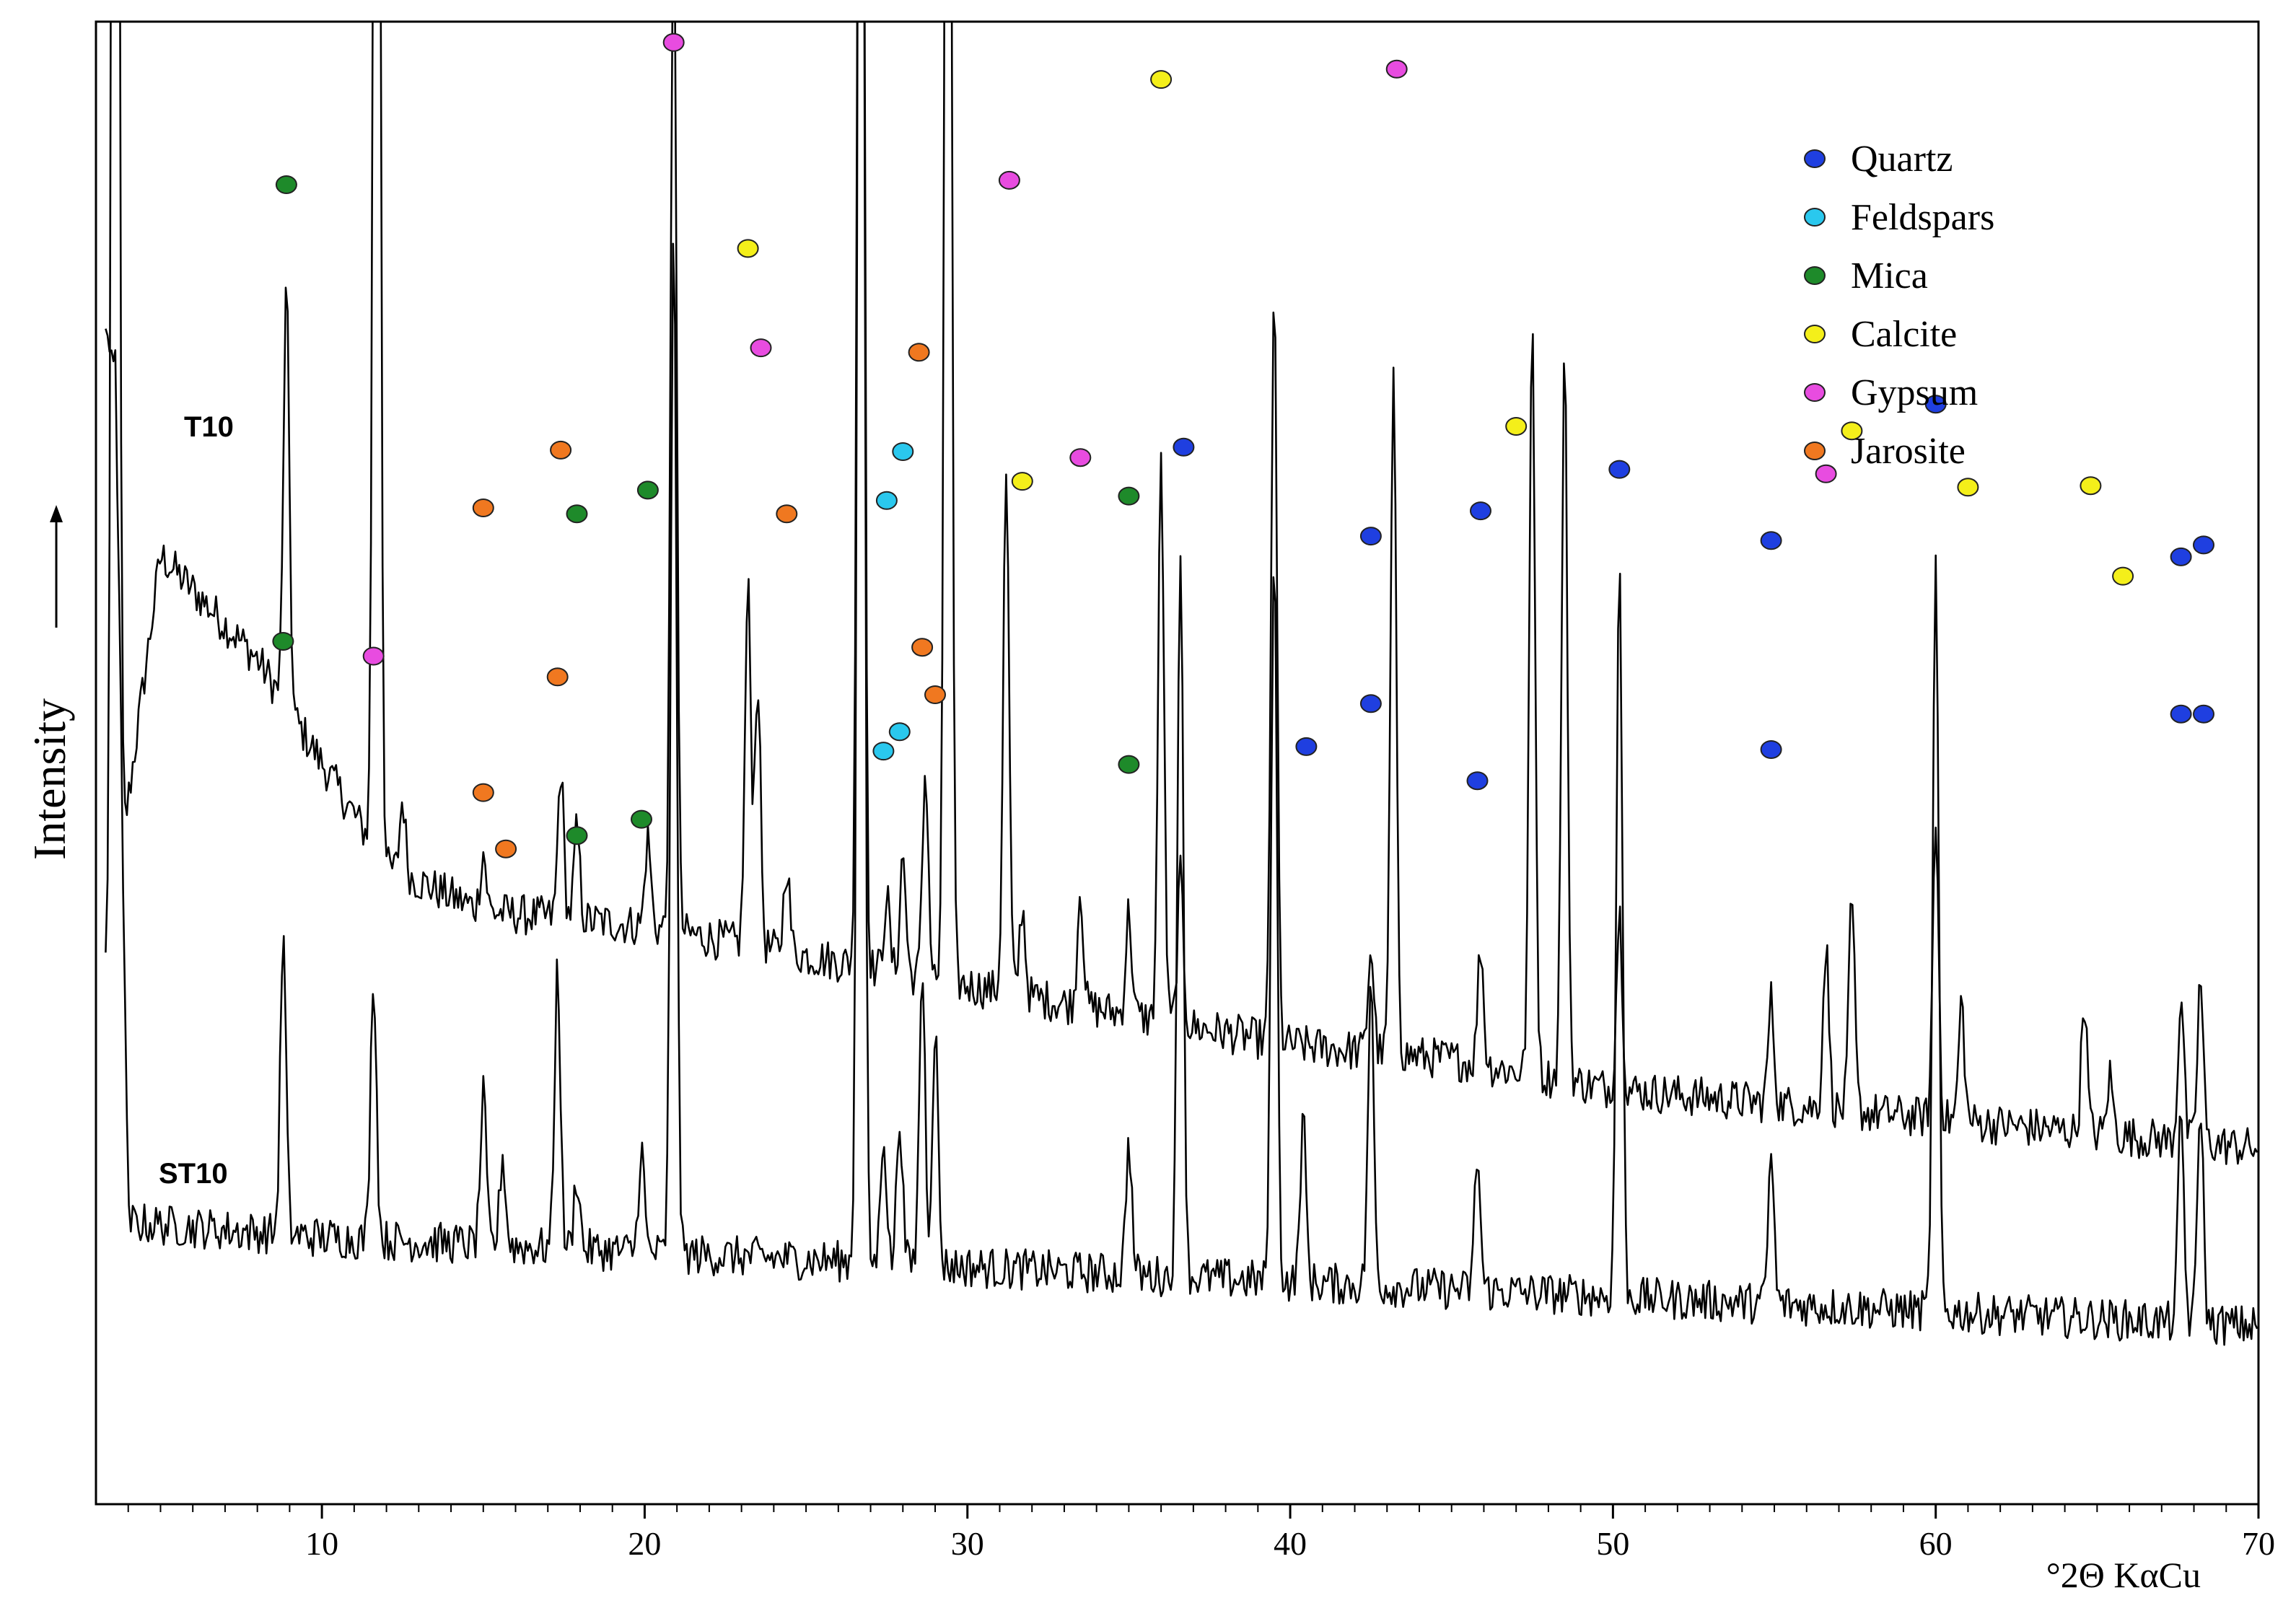 The height and width of the screenshot is (1616, 2296). Describe the element at coordinates (1936, 1543) in the screenshot. I see `x-tick-label: 60` at that location.